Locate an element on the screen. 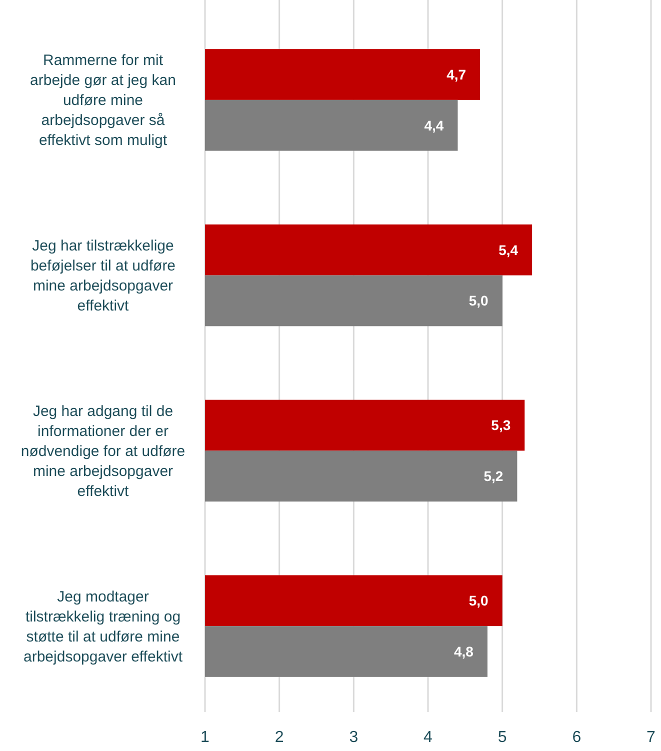  x-tick-label: 5 is located at coordinates (502, 737).